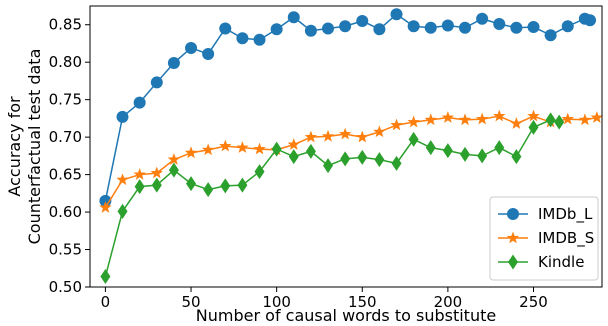  Describe the element at coordinates (65, 287) in the screenshot. I see `y-tick-label: 0.50` at that location.